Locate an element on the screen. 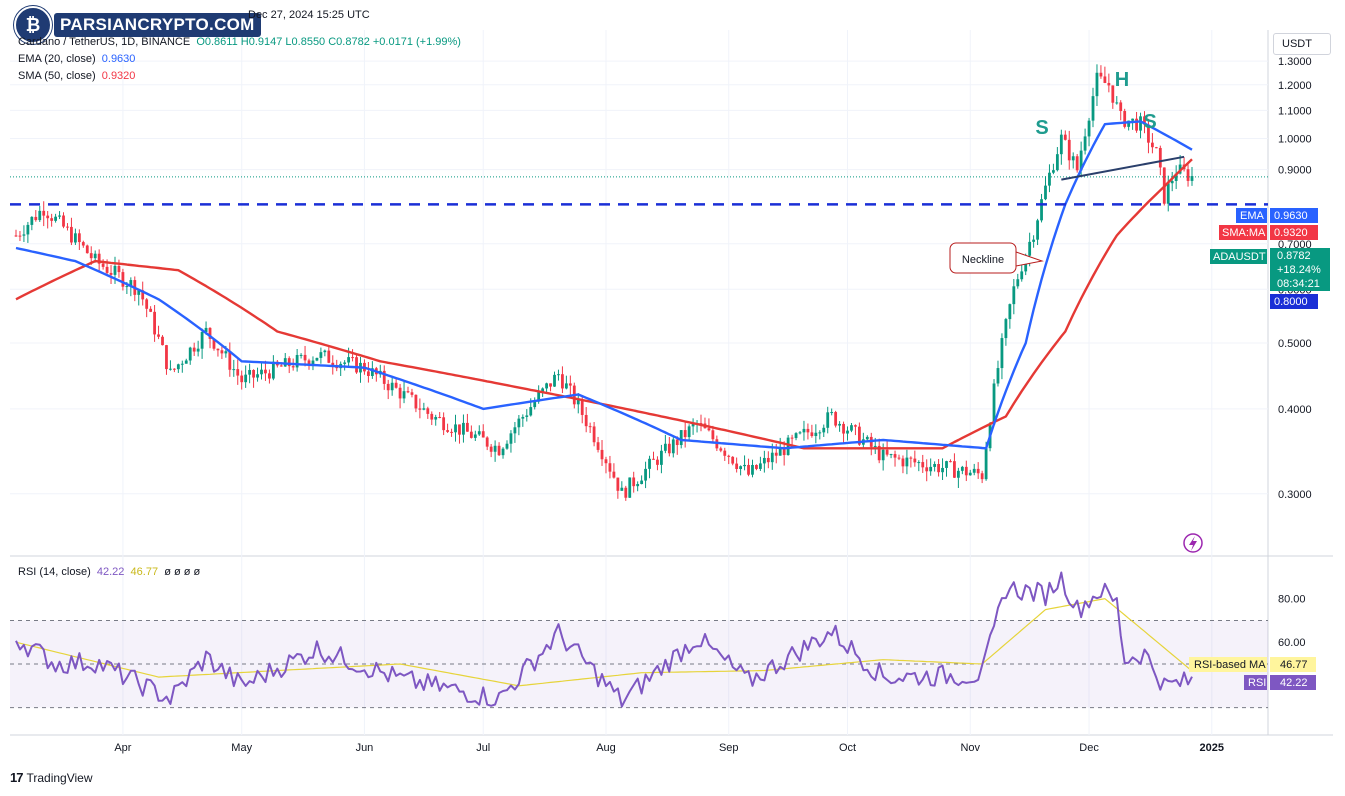  lightning-icon is located at coordinates (1193, 543).